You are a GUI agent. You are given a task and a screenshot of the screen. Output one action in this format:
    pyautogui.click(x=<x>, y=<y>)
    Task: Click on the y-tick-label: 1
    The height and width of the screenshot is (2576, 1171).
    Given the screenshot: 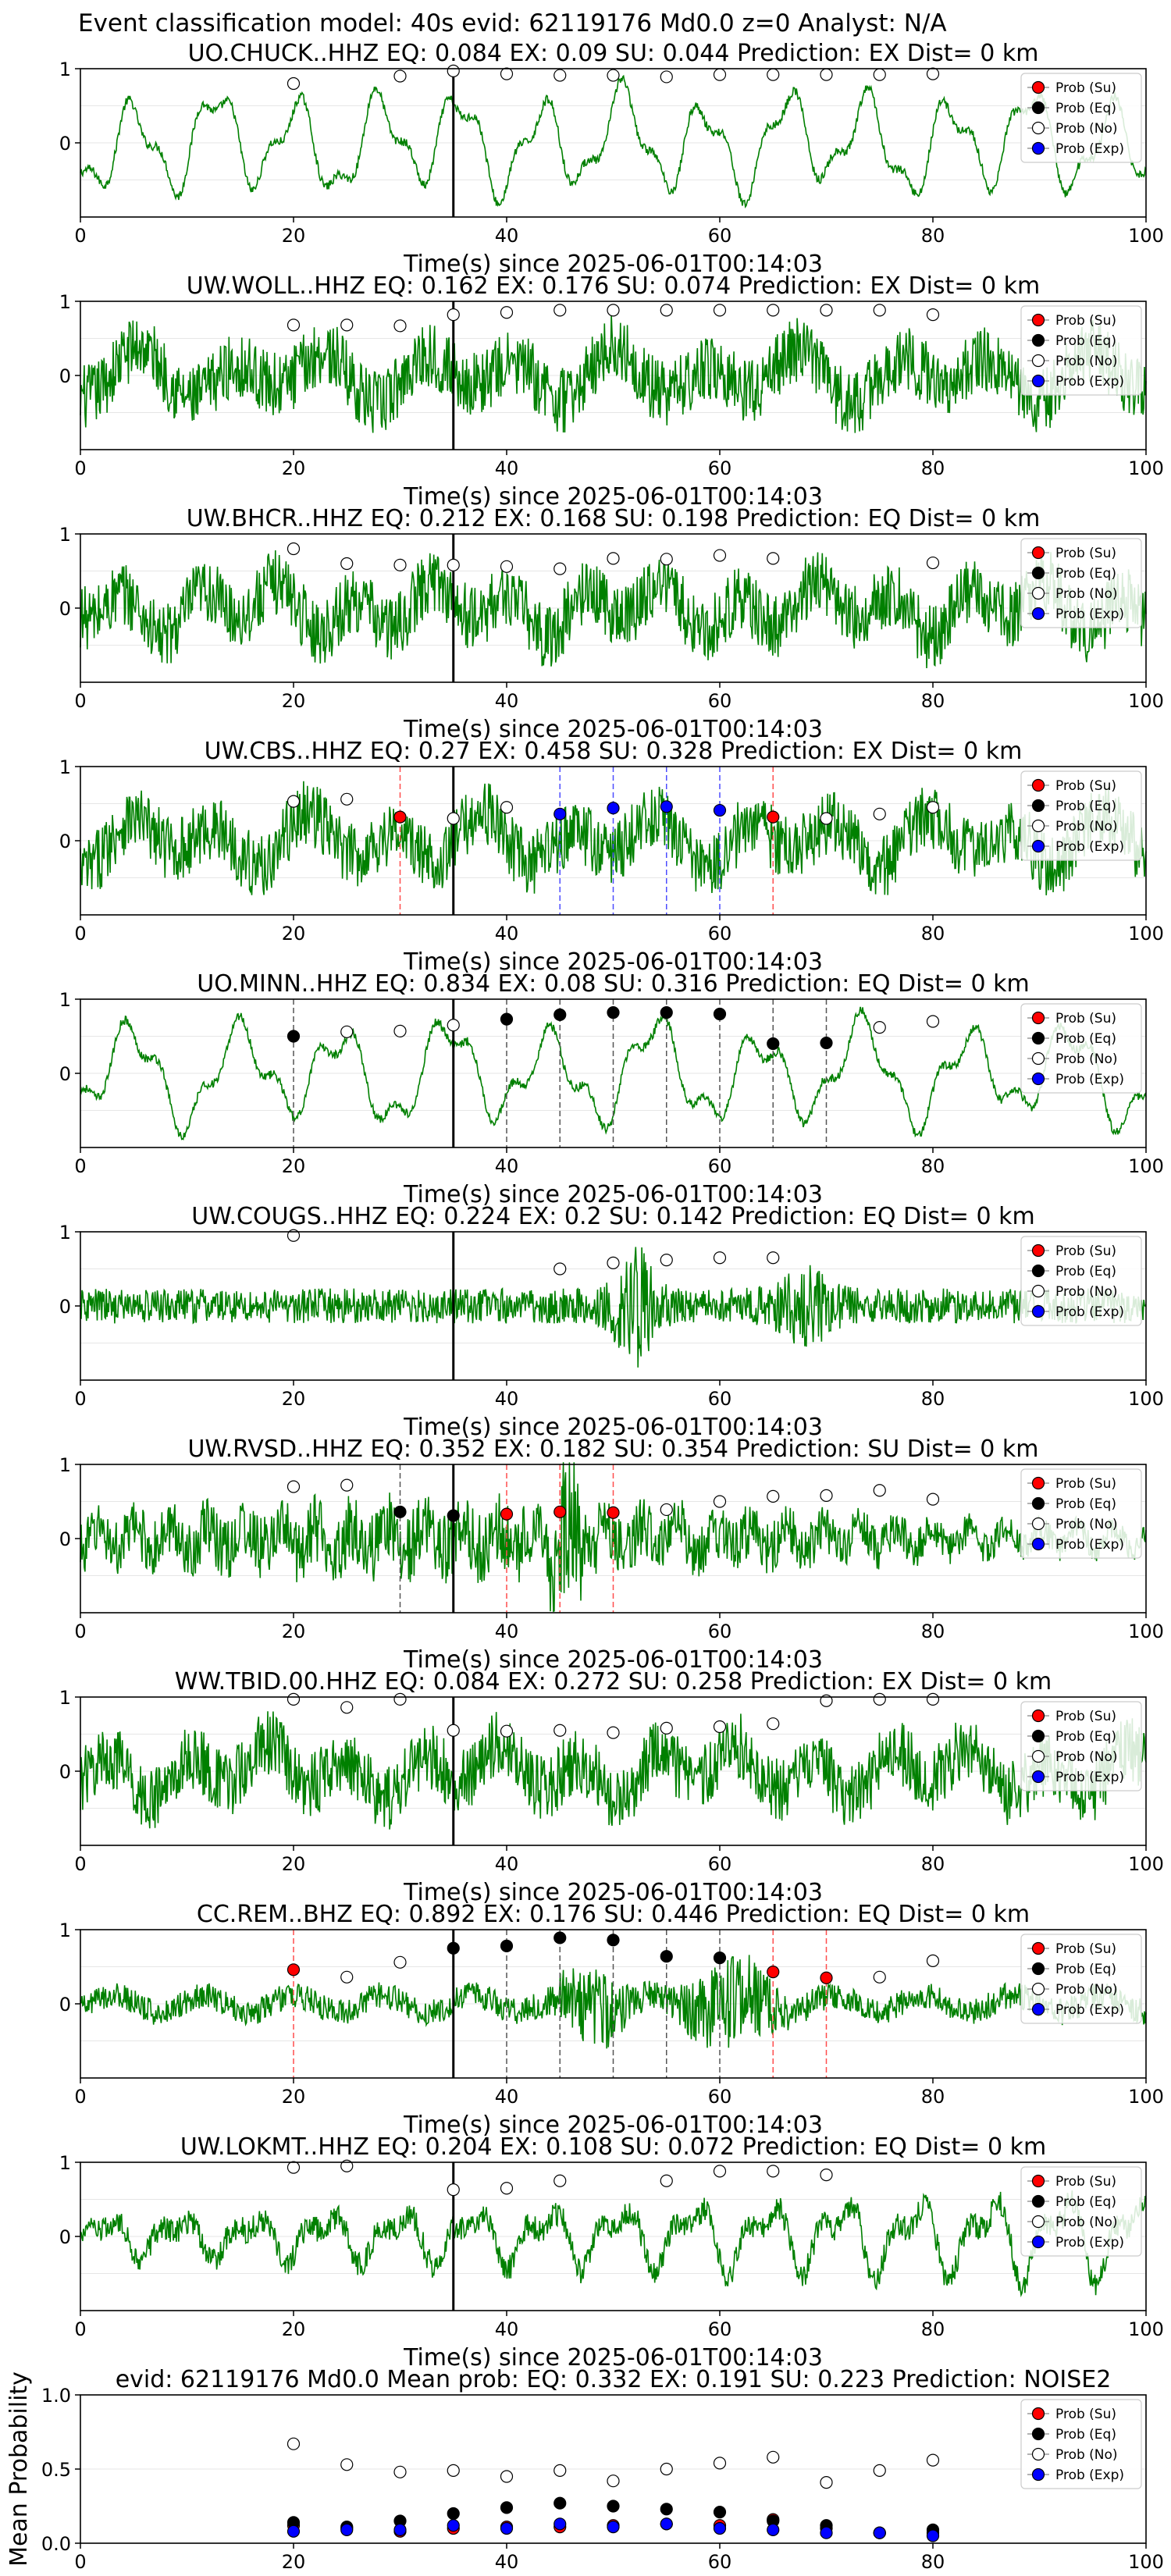 What is the action you would take?
    pyautogui.click(x=65, y=2163)
    